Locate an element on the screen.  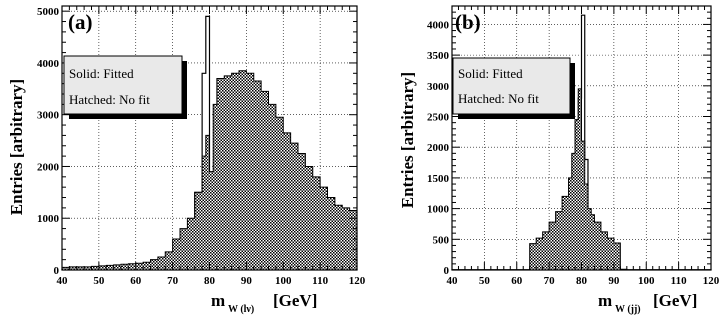
y-tick-label: 500 is located at coordinates (441, 240).